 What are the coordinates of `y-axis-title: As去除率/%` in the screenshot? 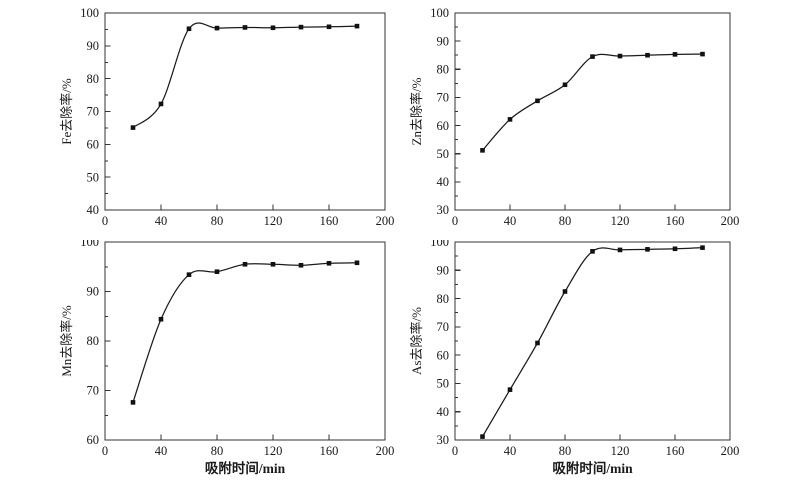 It's located at (416, 341).